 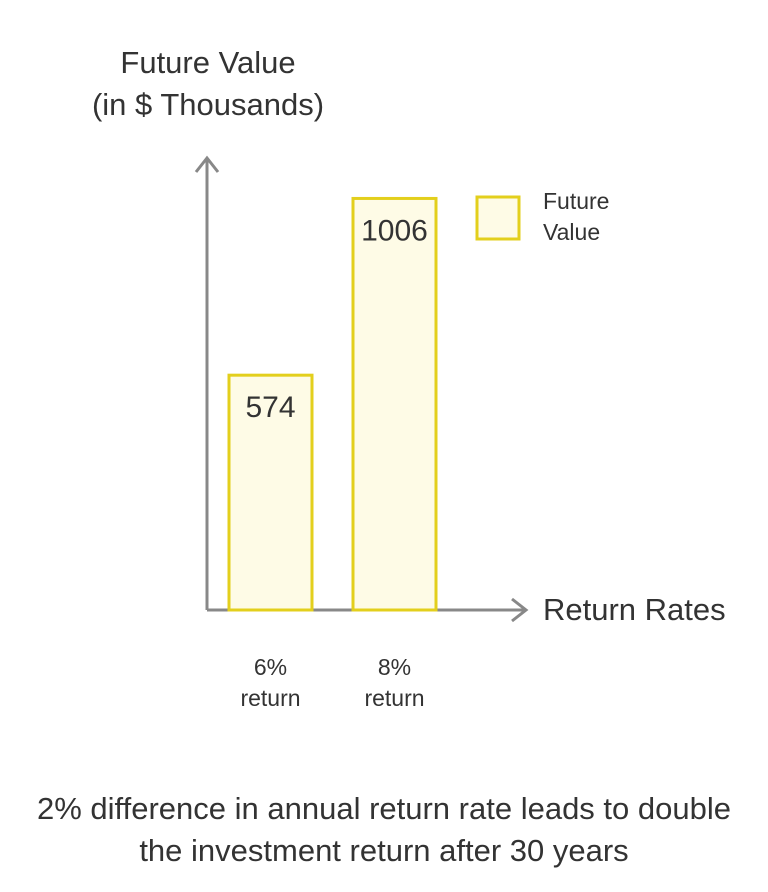 What do you see at coordinates (498, 218) in the screenshot?
I see `legend-swatch` at bounding box center [498, 218].